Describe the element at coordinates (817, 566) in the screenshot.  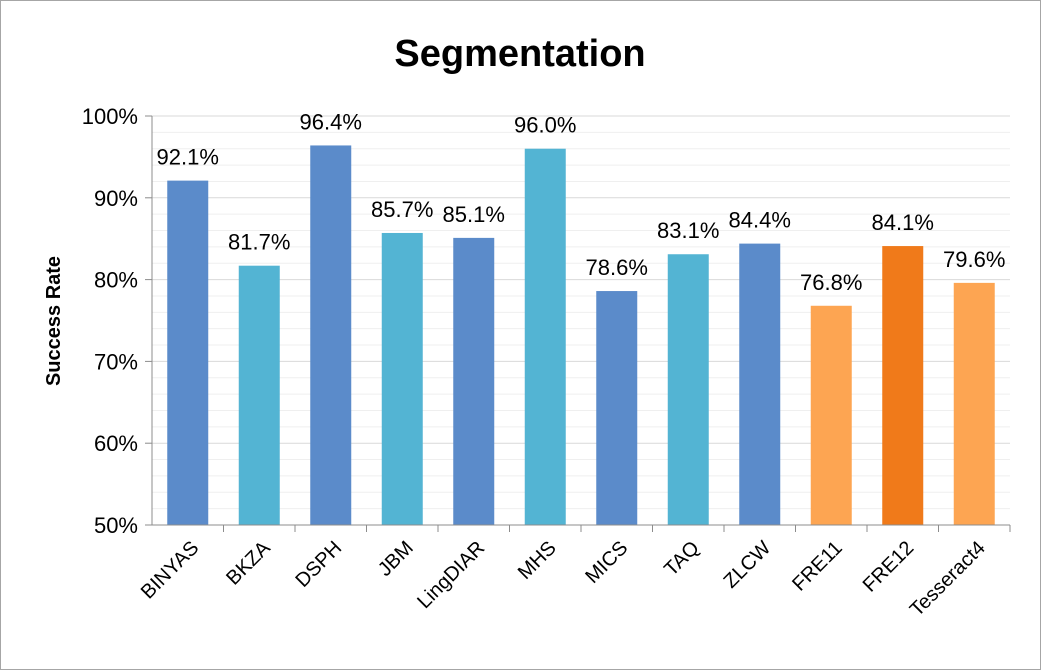
I see `x-tick-label: FRE11` at that location.